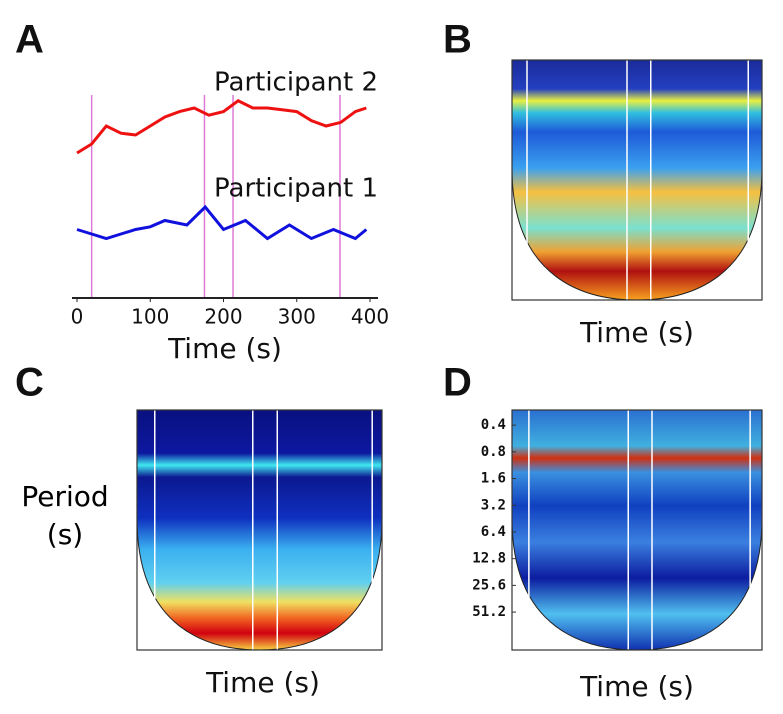 The image size is (783, 714). What do you see at coordinates (457, 383) in the screenshot?
I see `panel-label: D` at bounding box center [457, 383].